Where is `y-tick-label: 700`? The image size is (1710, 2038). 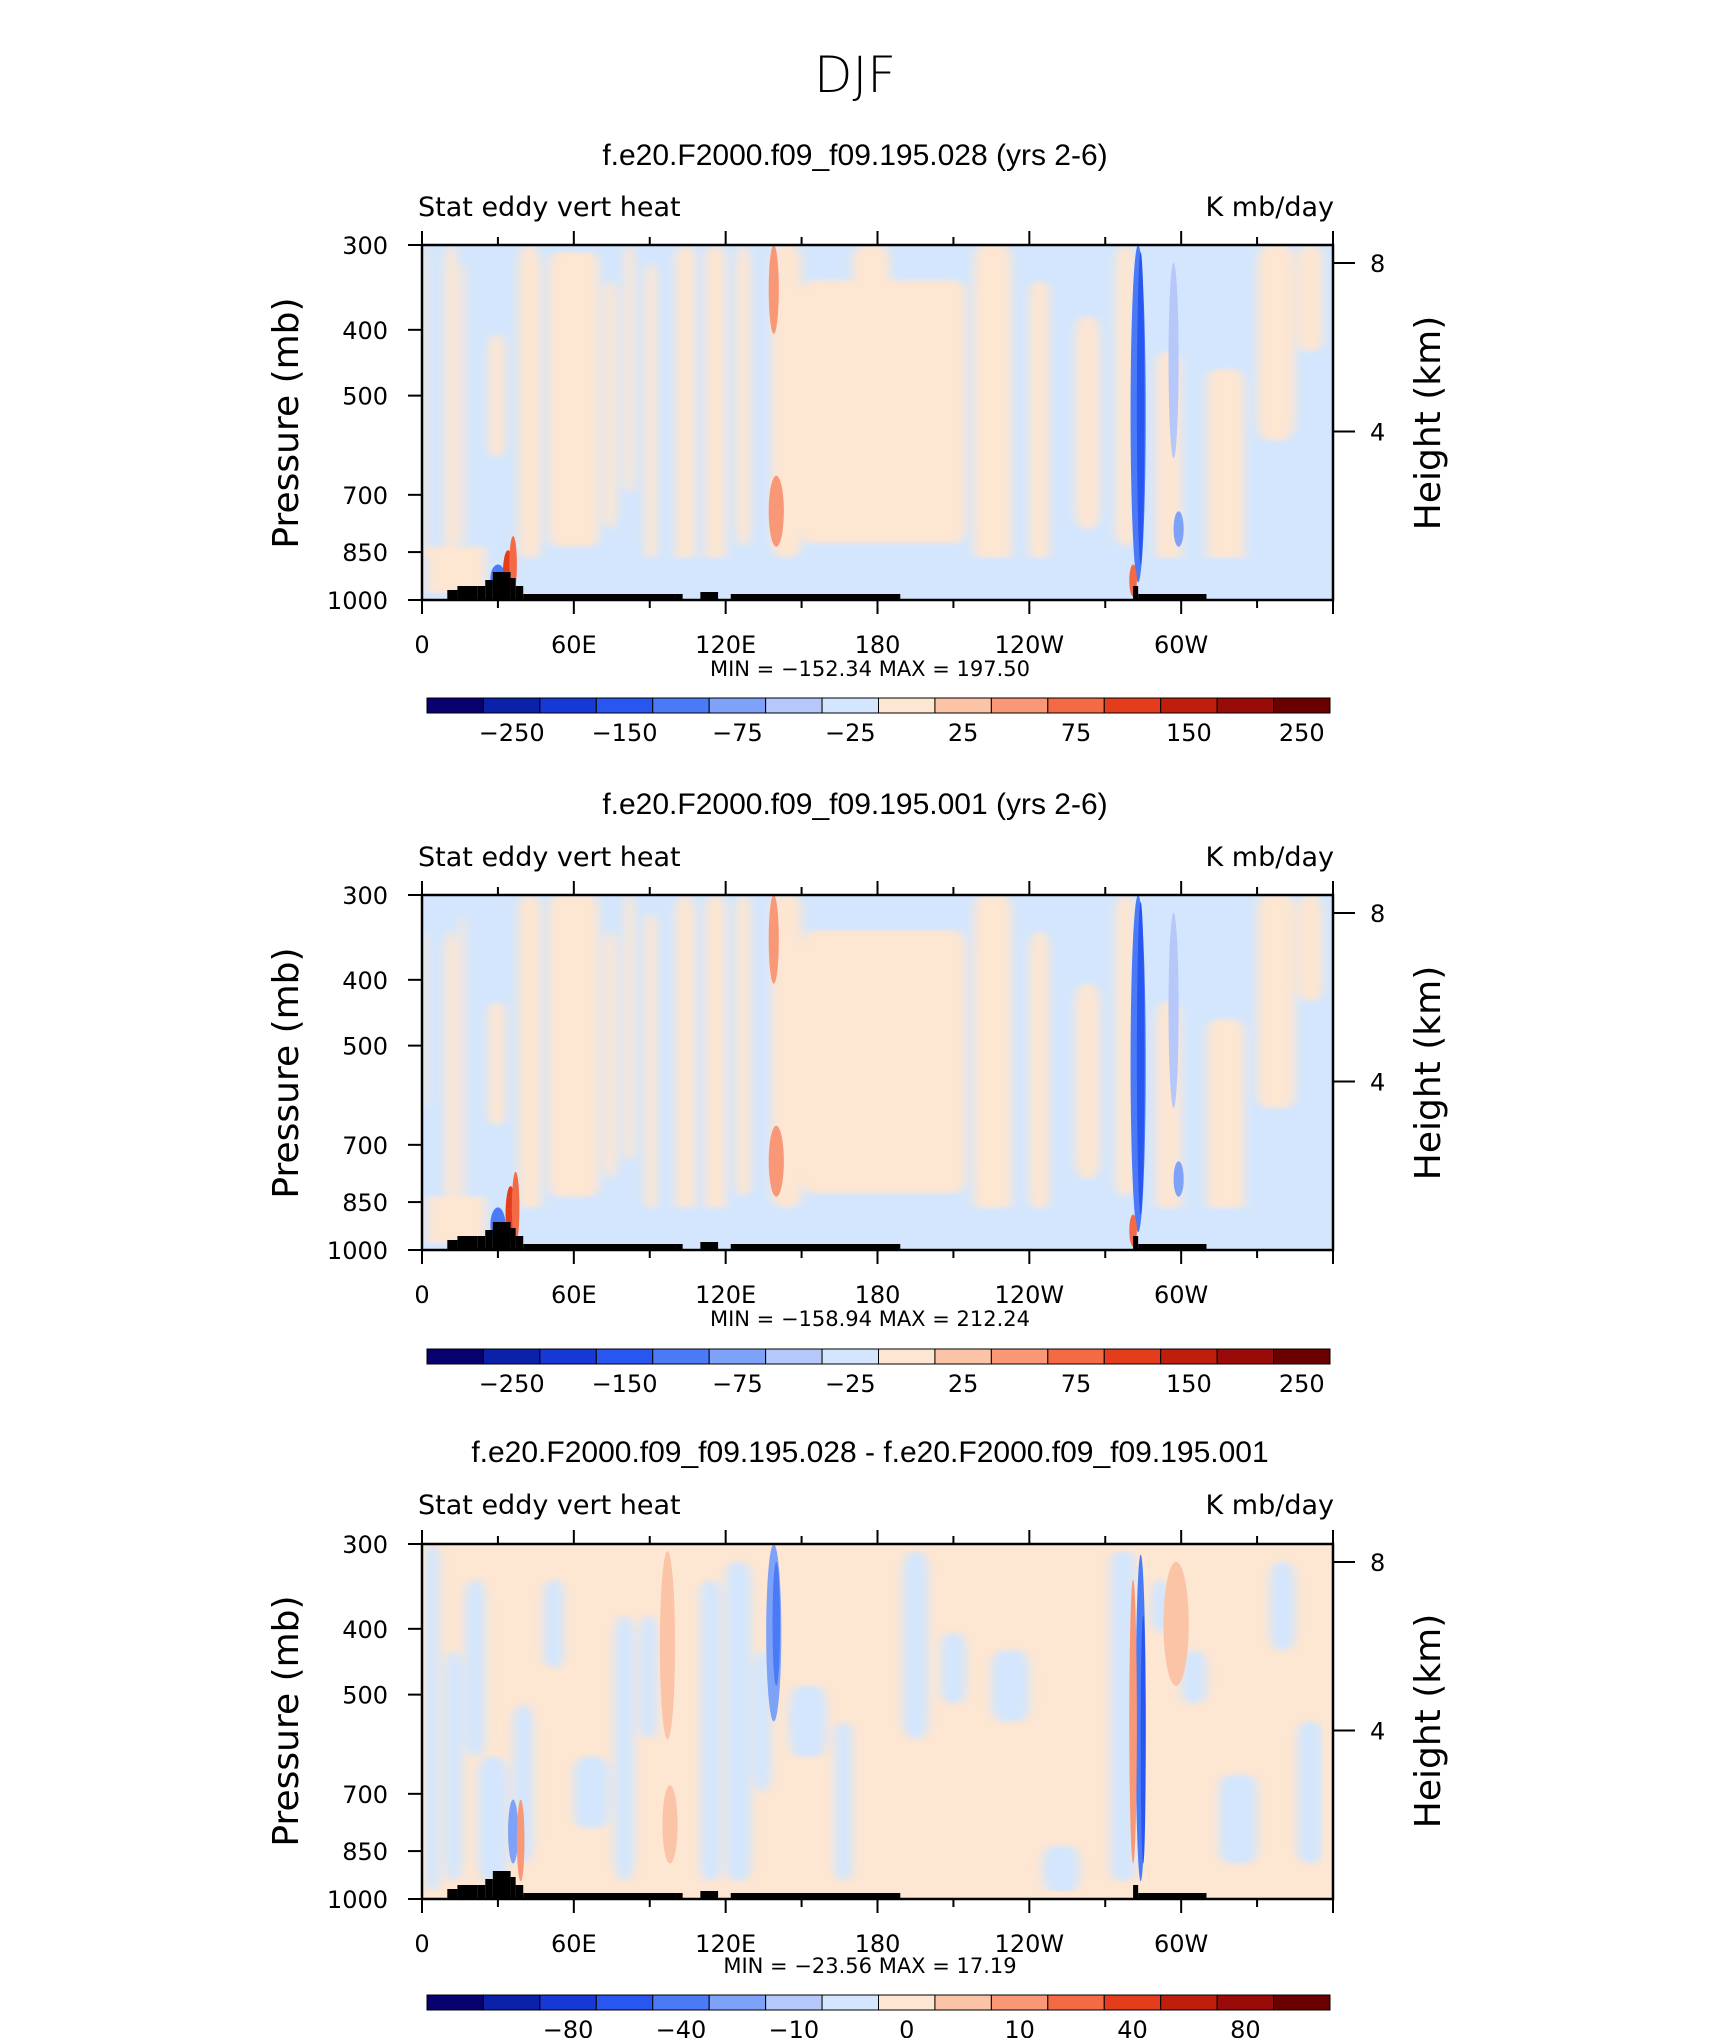
y-tick-label: 700 is located at coordinates (365, 1795).